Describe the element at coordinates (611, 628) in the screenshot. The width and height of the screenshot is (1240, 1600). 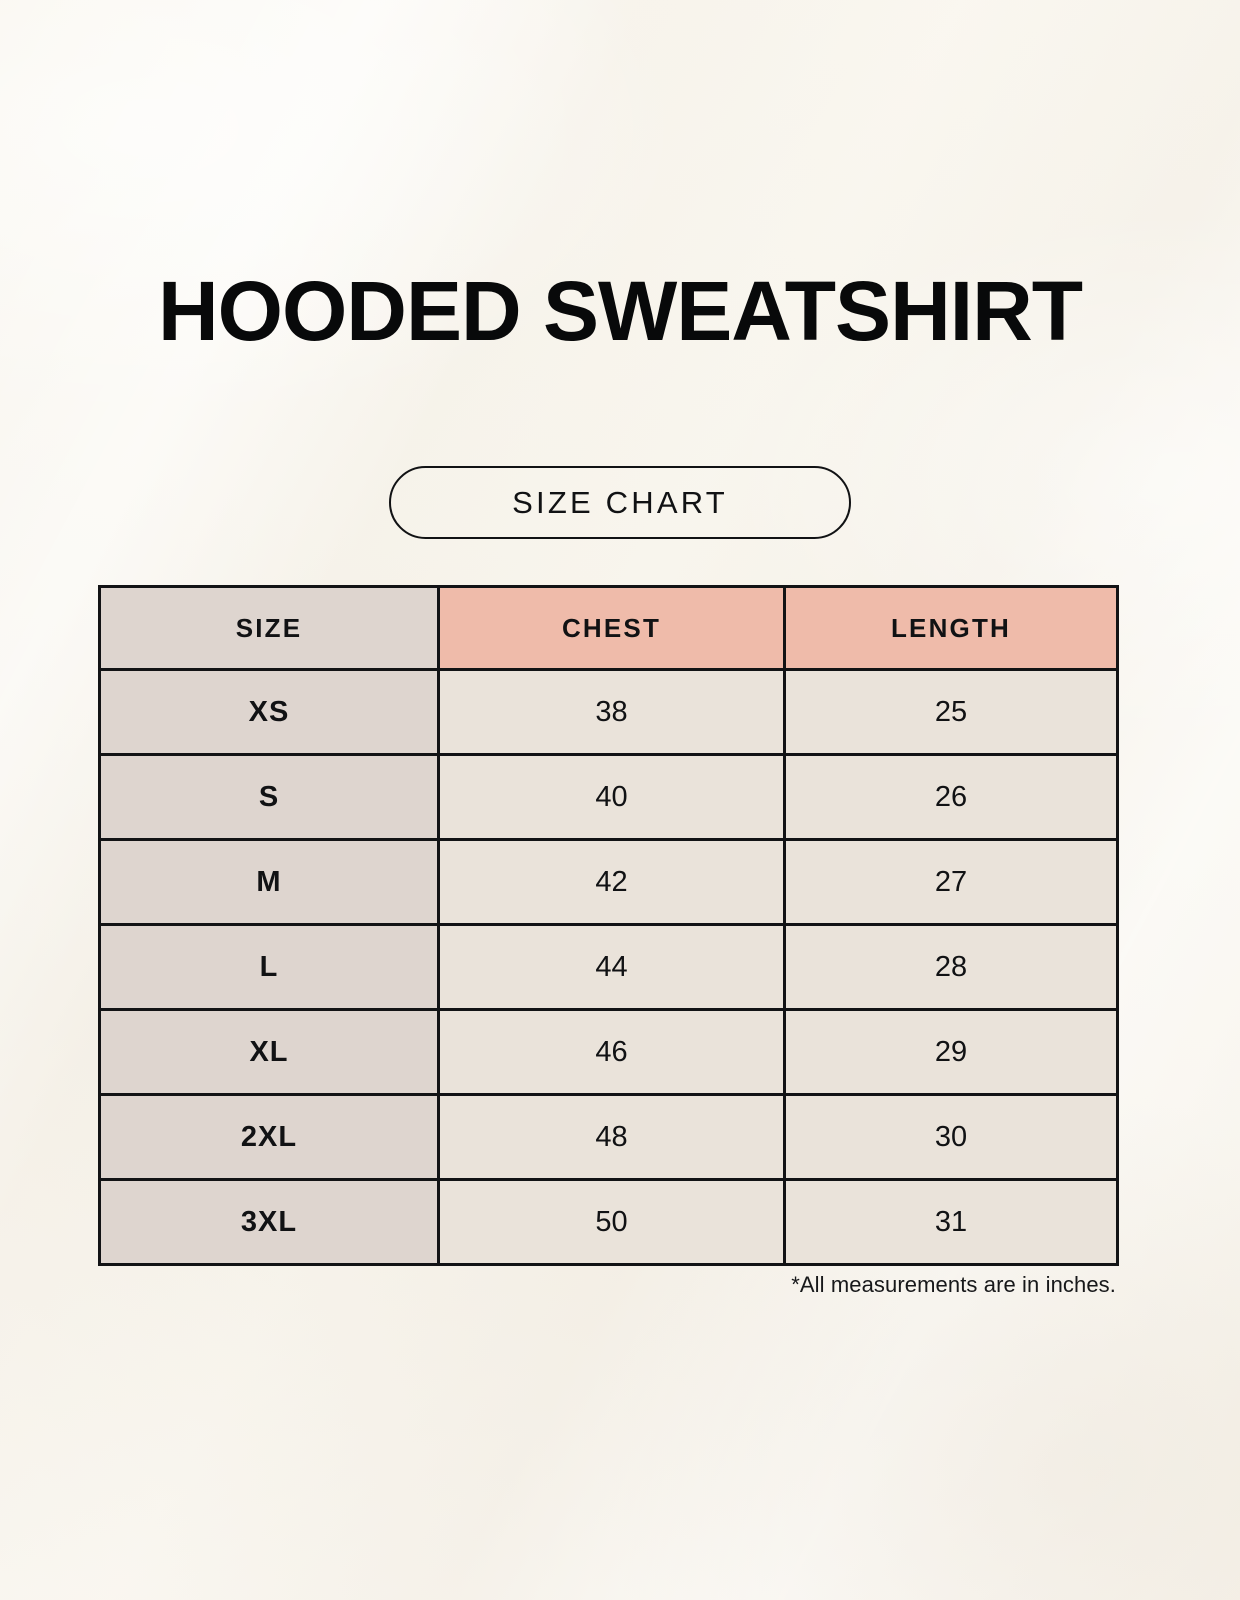
I see `column-header-chest: CHEST` at that location.